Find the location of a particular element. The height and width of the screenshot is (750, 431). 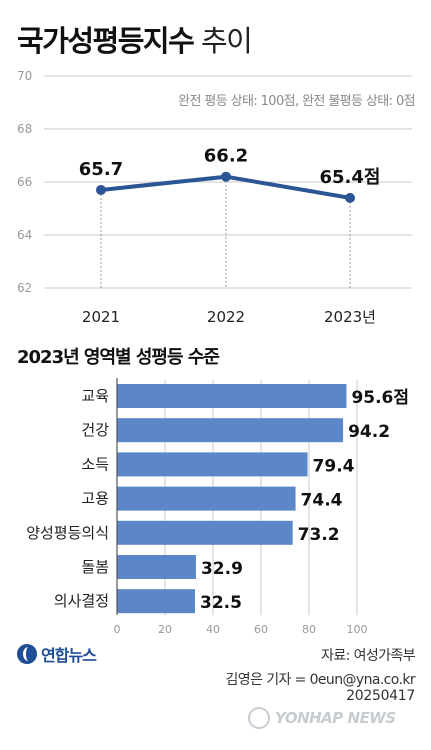

chart-title: 국가성평등지수 추이 is located at coordinates (135, 39).